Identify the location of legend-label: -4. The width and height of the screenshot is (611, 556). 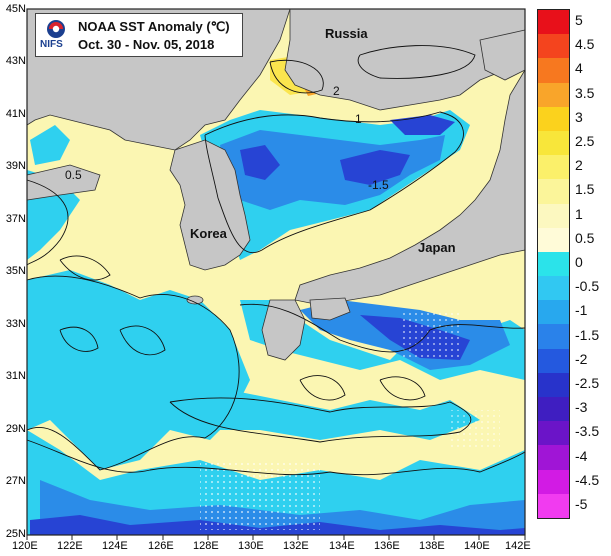
(581, 455).